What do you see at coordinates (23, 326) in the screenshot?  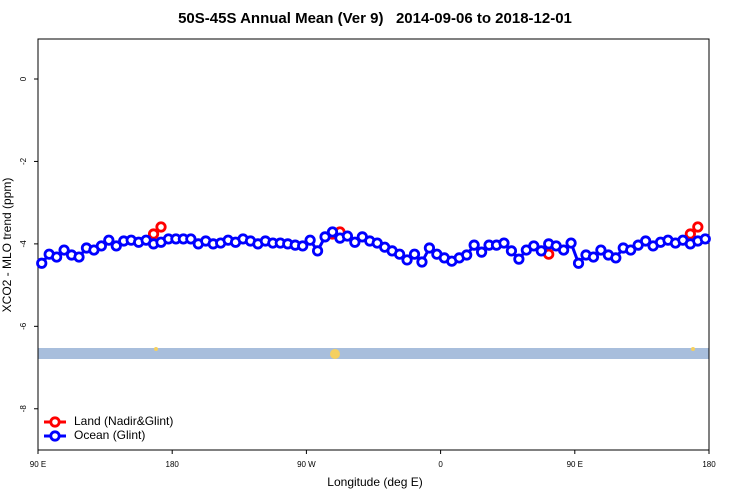 I see `y-tick-label: -6` at bounding box center [23, 326].